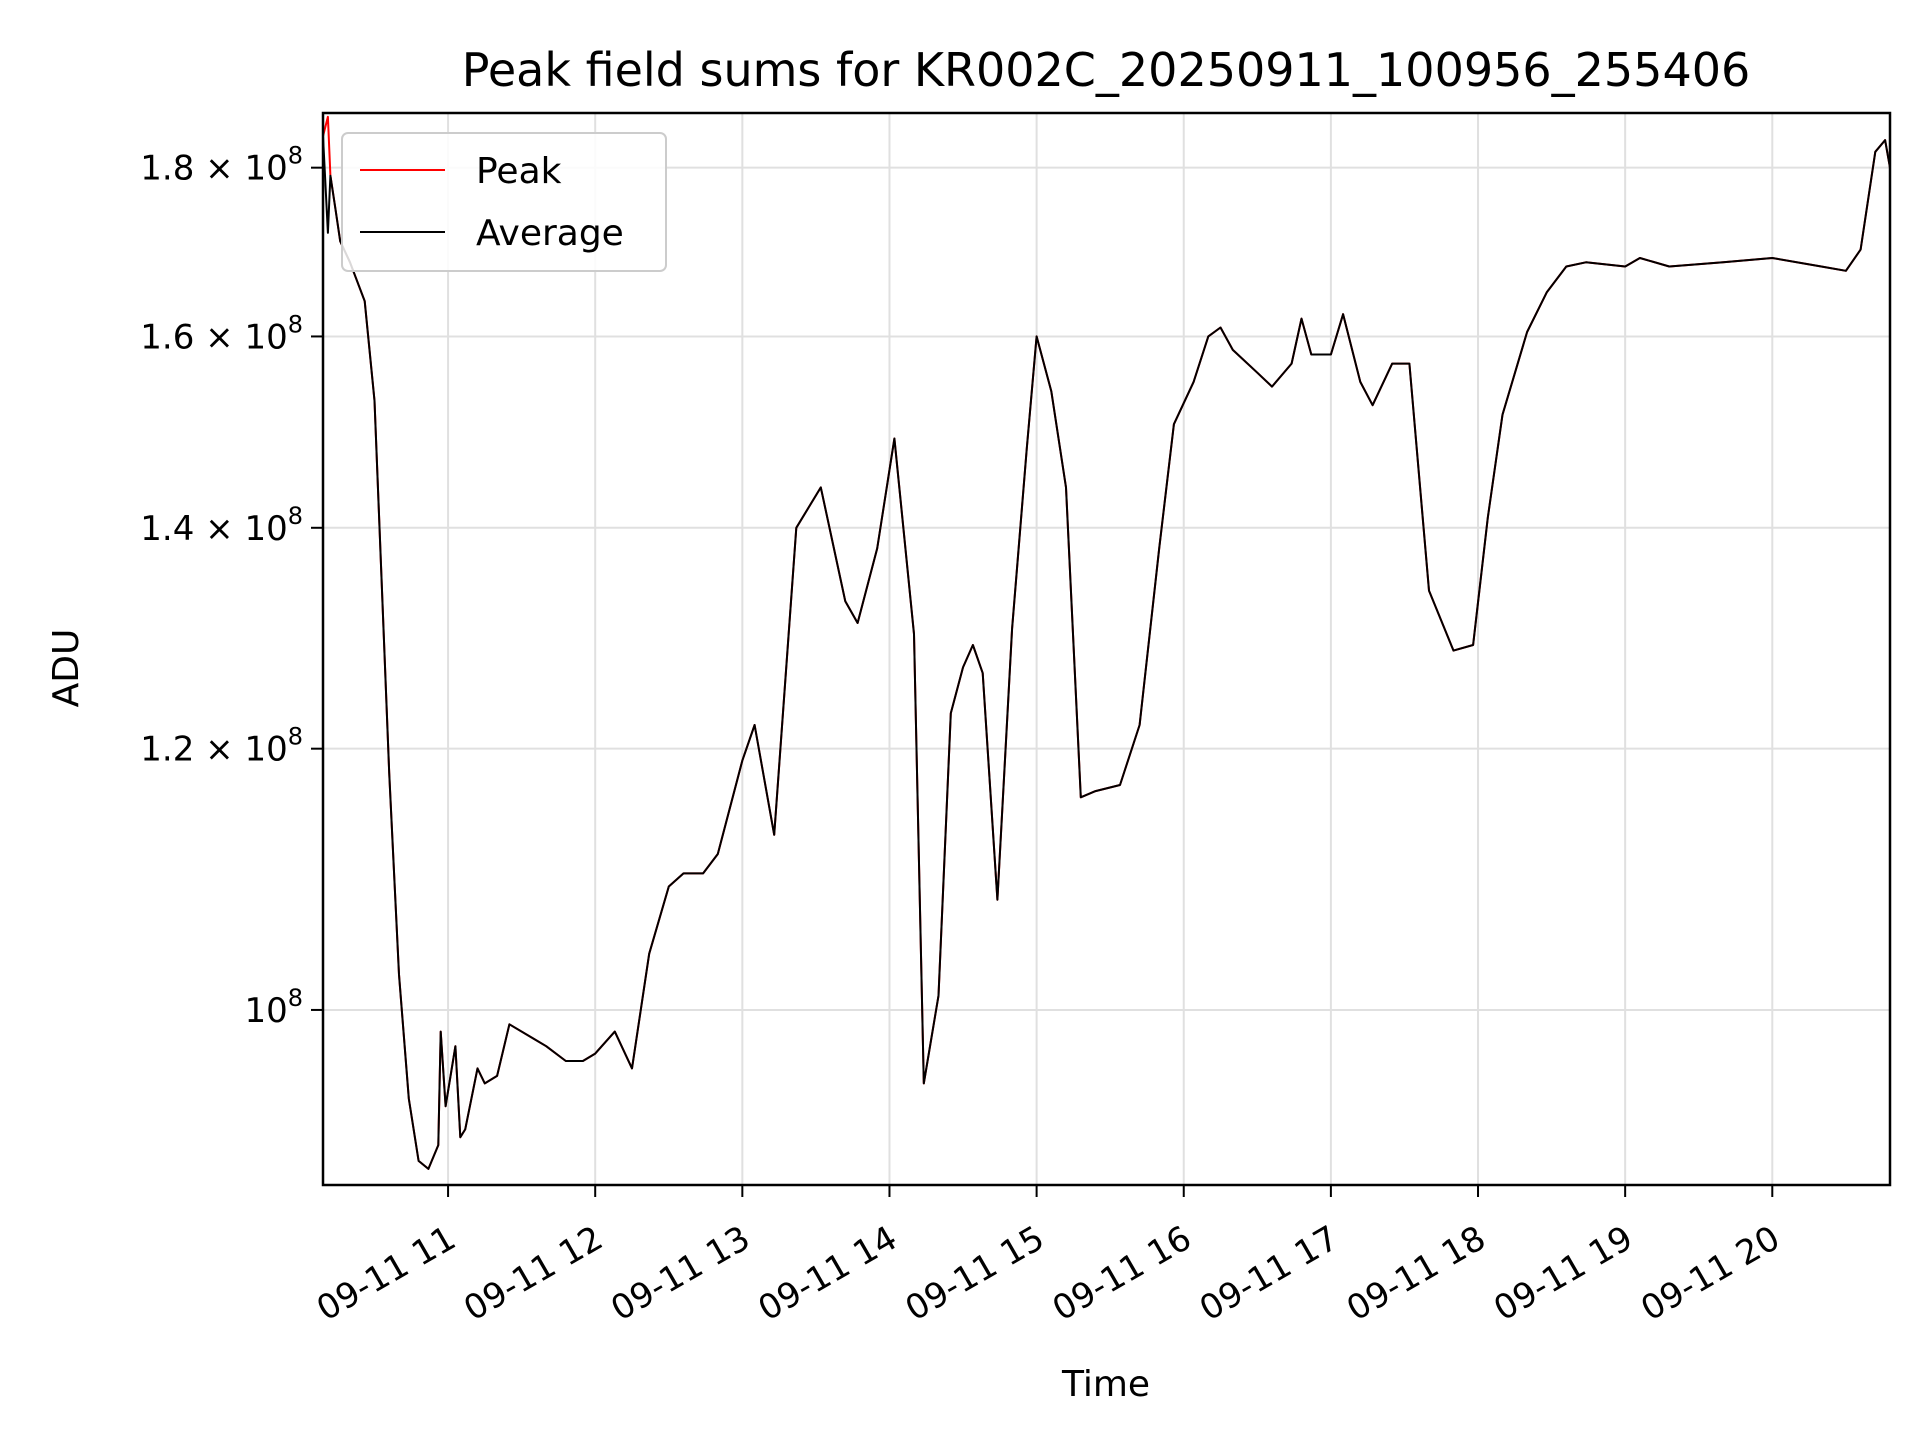 This screenshot has width=1920, height=1440. Describe the element at coordinates (221, 333) in the screenshot. I see `y-tick-label: 1.6 × 108` at that location.